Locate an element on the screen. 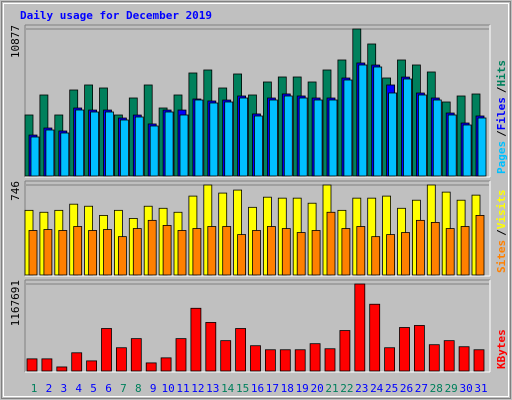 The image size is (512, 400). x-tick-label: 10 is located at coordinates (167, 388).